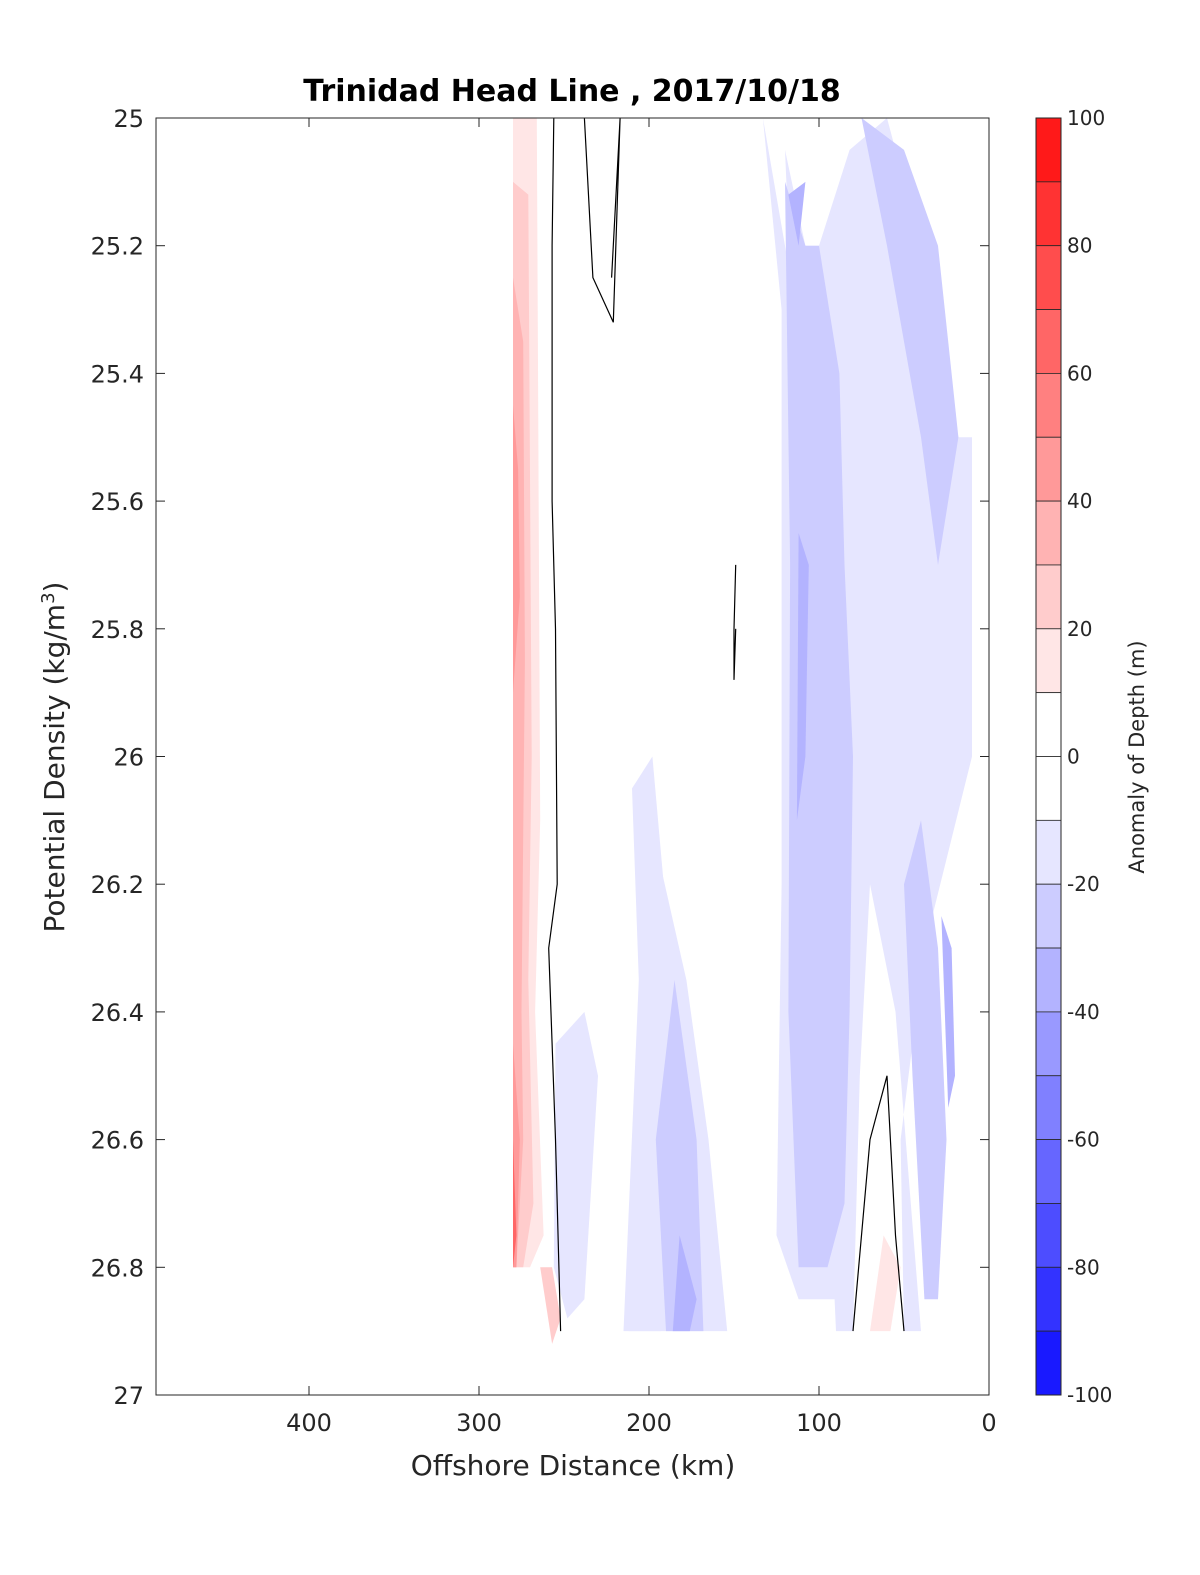 The image size is (1200, 1575). What do you see at coordinates (54, 587) in the screenshot?
I see `y-axis-label-end: )` at bounding box center [54, 587].